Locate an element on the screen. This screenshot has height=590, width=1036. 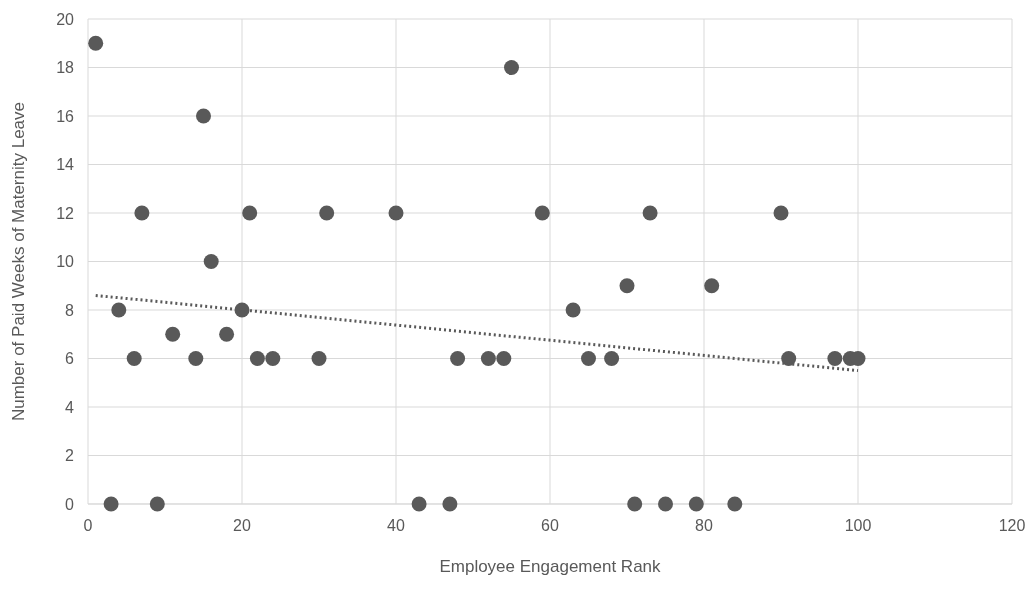
y-tick-label: 14 is located at coordinates (65, 165).